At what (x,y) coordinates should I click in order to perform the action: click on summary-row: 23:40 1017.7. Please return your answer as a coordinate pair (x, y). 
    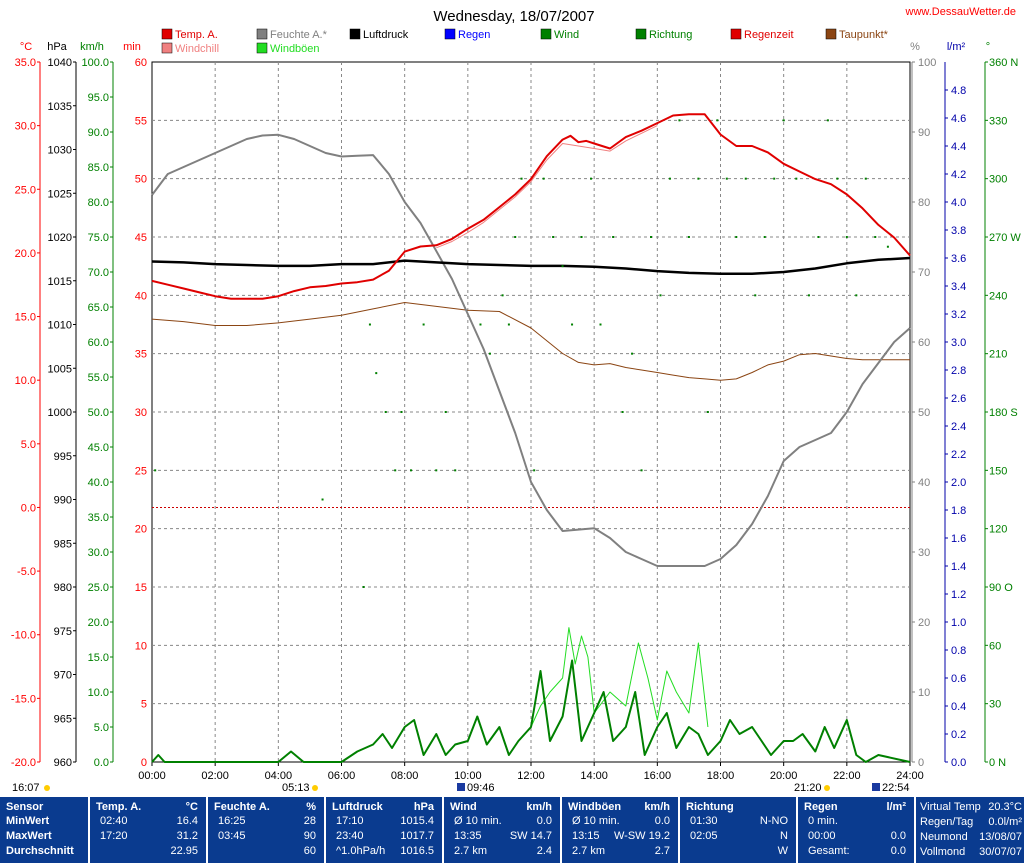
    Looking at the image, I should click on (384, 836).